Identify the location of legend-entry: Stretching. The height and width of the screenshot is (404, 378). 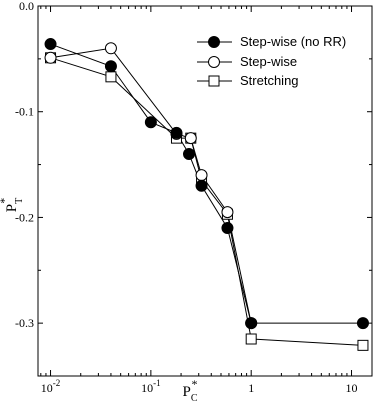
(248, 80).